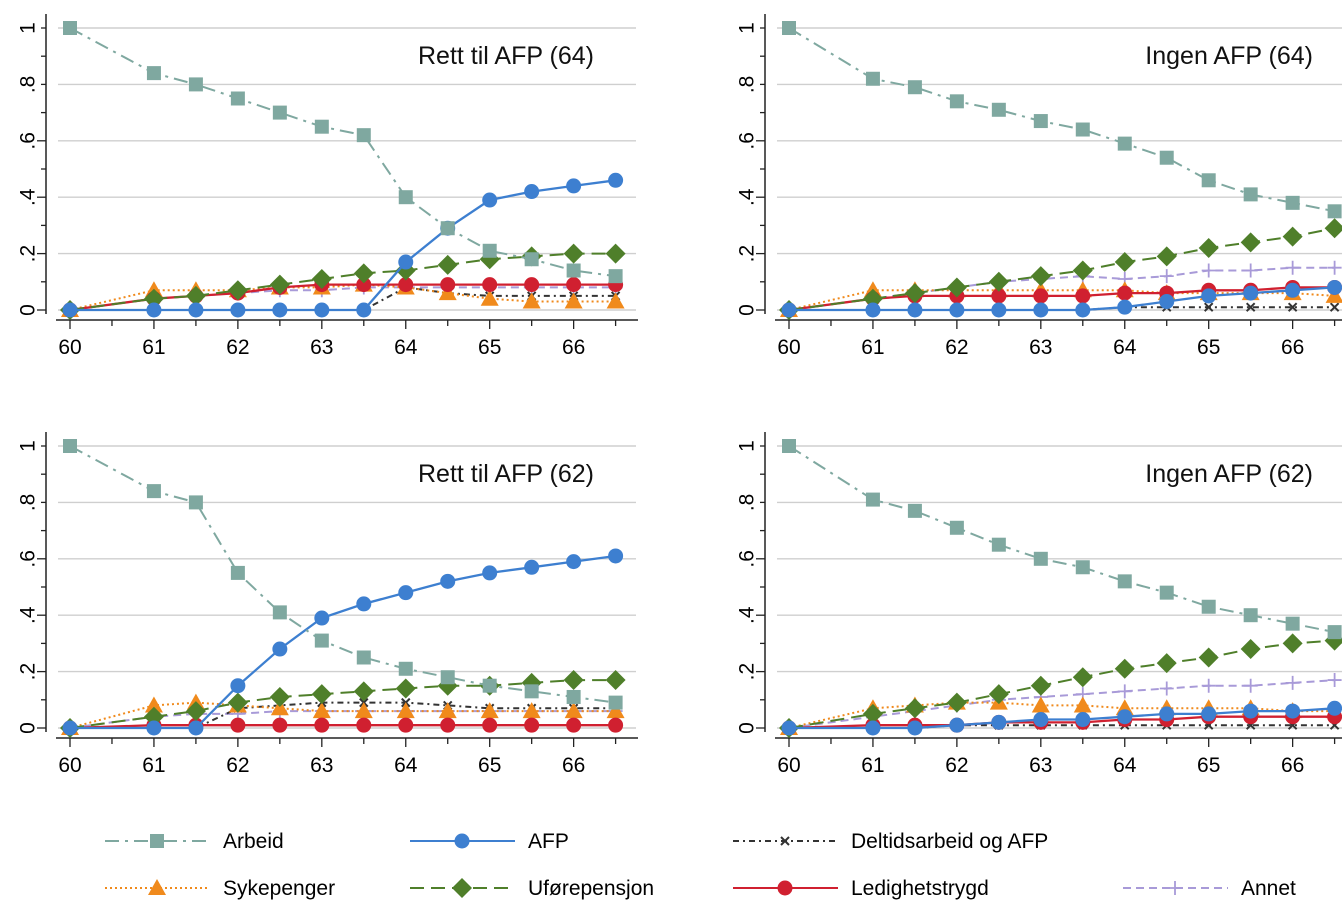 Image resolution: width=1342 pixels, height=905 pixels. What do you see at coordinates (785, 841) in the screenshot?
I see `legend-marker-deltid` at bounding box center [785, 841].